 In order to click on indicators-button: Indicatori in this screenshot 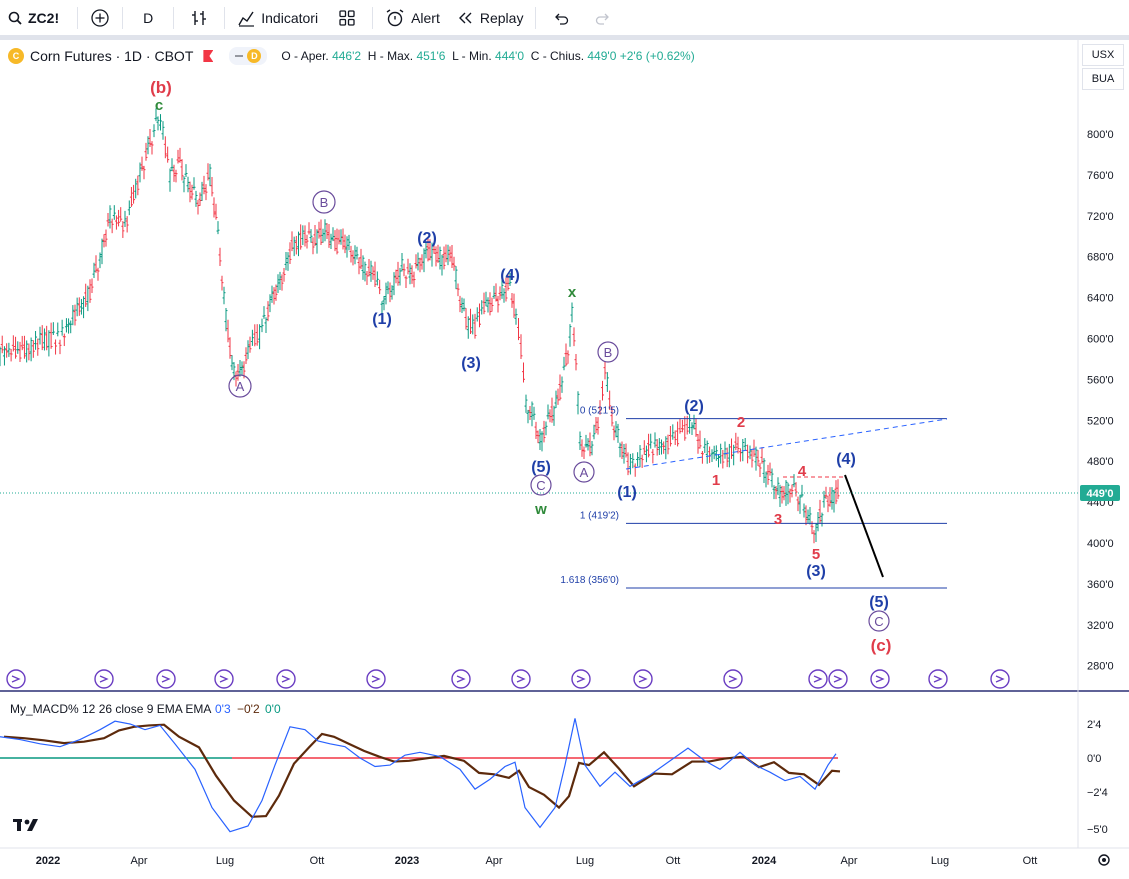, I will do `click(277, 18)`.